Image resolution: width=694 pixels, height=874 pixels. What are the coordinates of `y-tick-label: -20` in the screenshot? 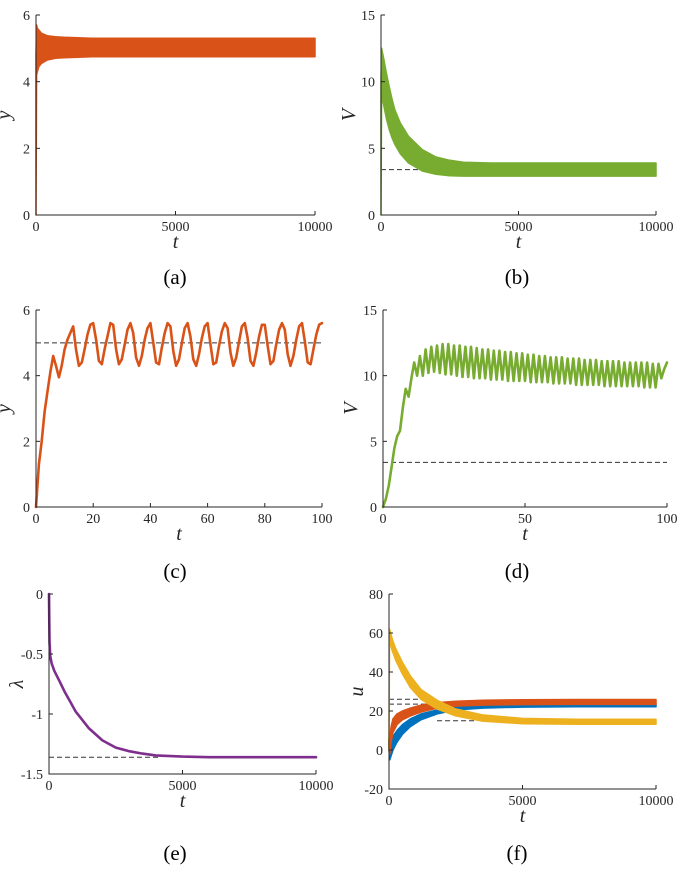 It's located at (373, 790).